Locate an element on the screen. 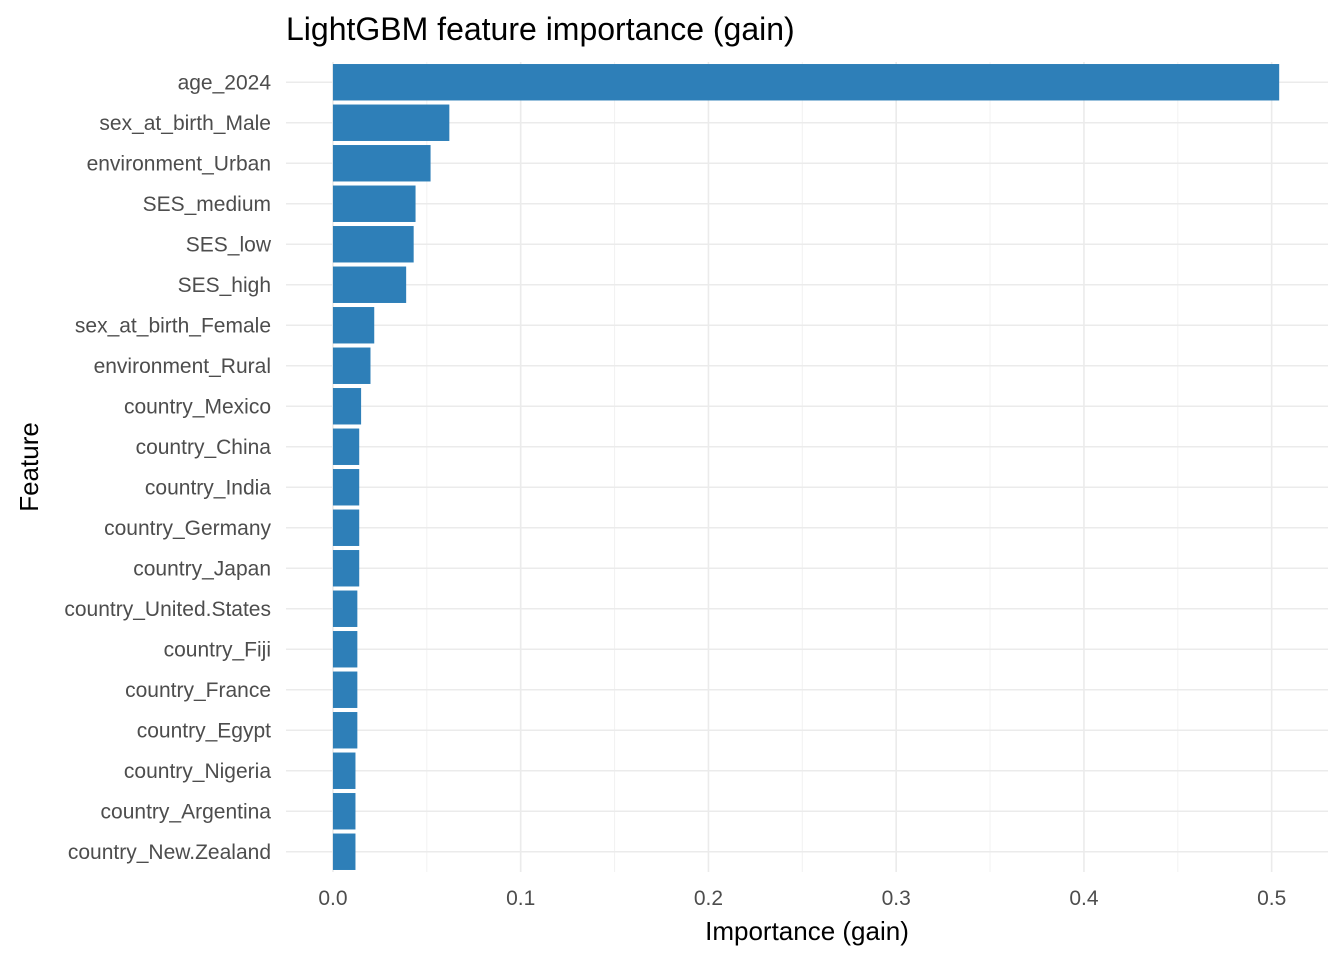 The width and height of the screenshot is (1344, 960). x-tick-label: 0.2 is located at coordinates (708, 898).